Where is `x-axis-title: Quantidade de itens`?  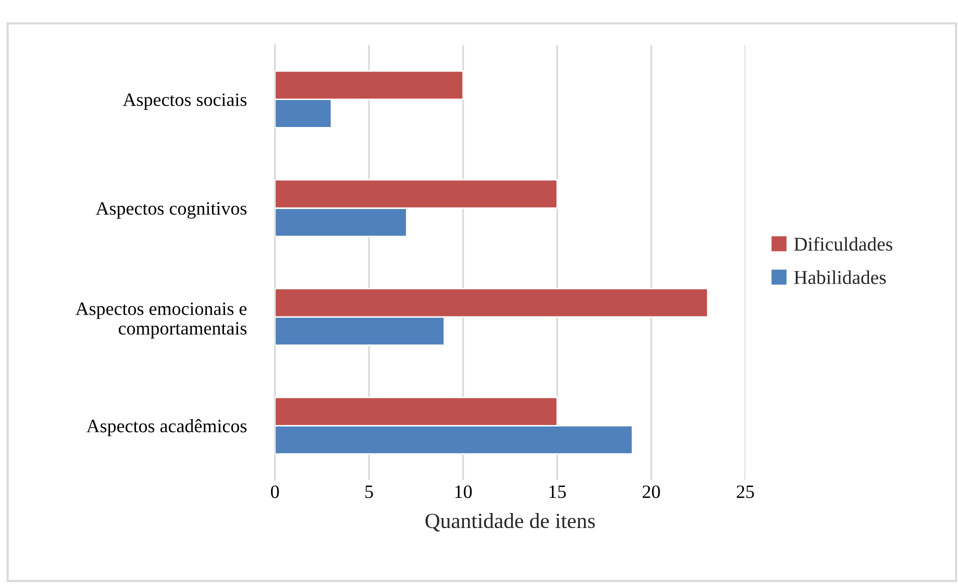
x-axis-title: Quantidade de itens is located at coordinates (510, 522).